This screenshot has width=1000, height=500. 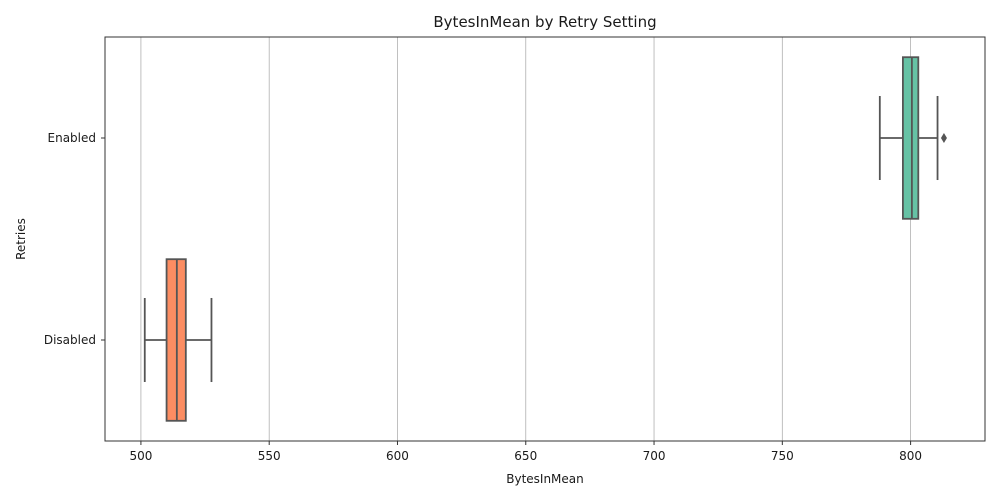 I want to click on y-tick-label-enabled: Enabled, so click(x=72, y=138).